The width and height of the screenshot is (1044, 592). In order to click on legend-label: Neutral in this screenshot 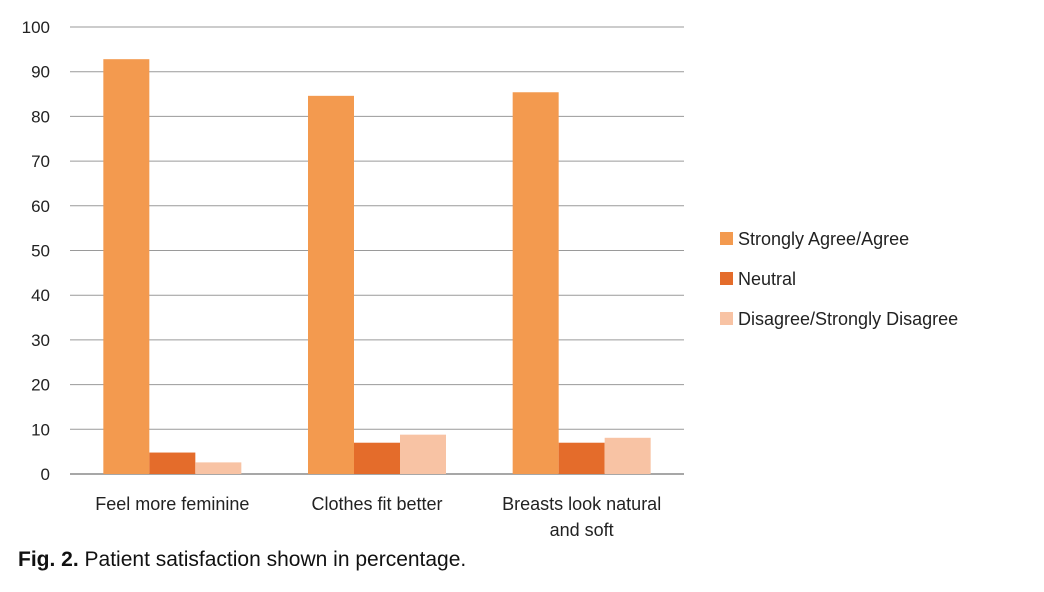, I will do `click(767, 279)`.